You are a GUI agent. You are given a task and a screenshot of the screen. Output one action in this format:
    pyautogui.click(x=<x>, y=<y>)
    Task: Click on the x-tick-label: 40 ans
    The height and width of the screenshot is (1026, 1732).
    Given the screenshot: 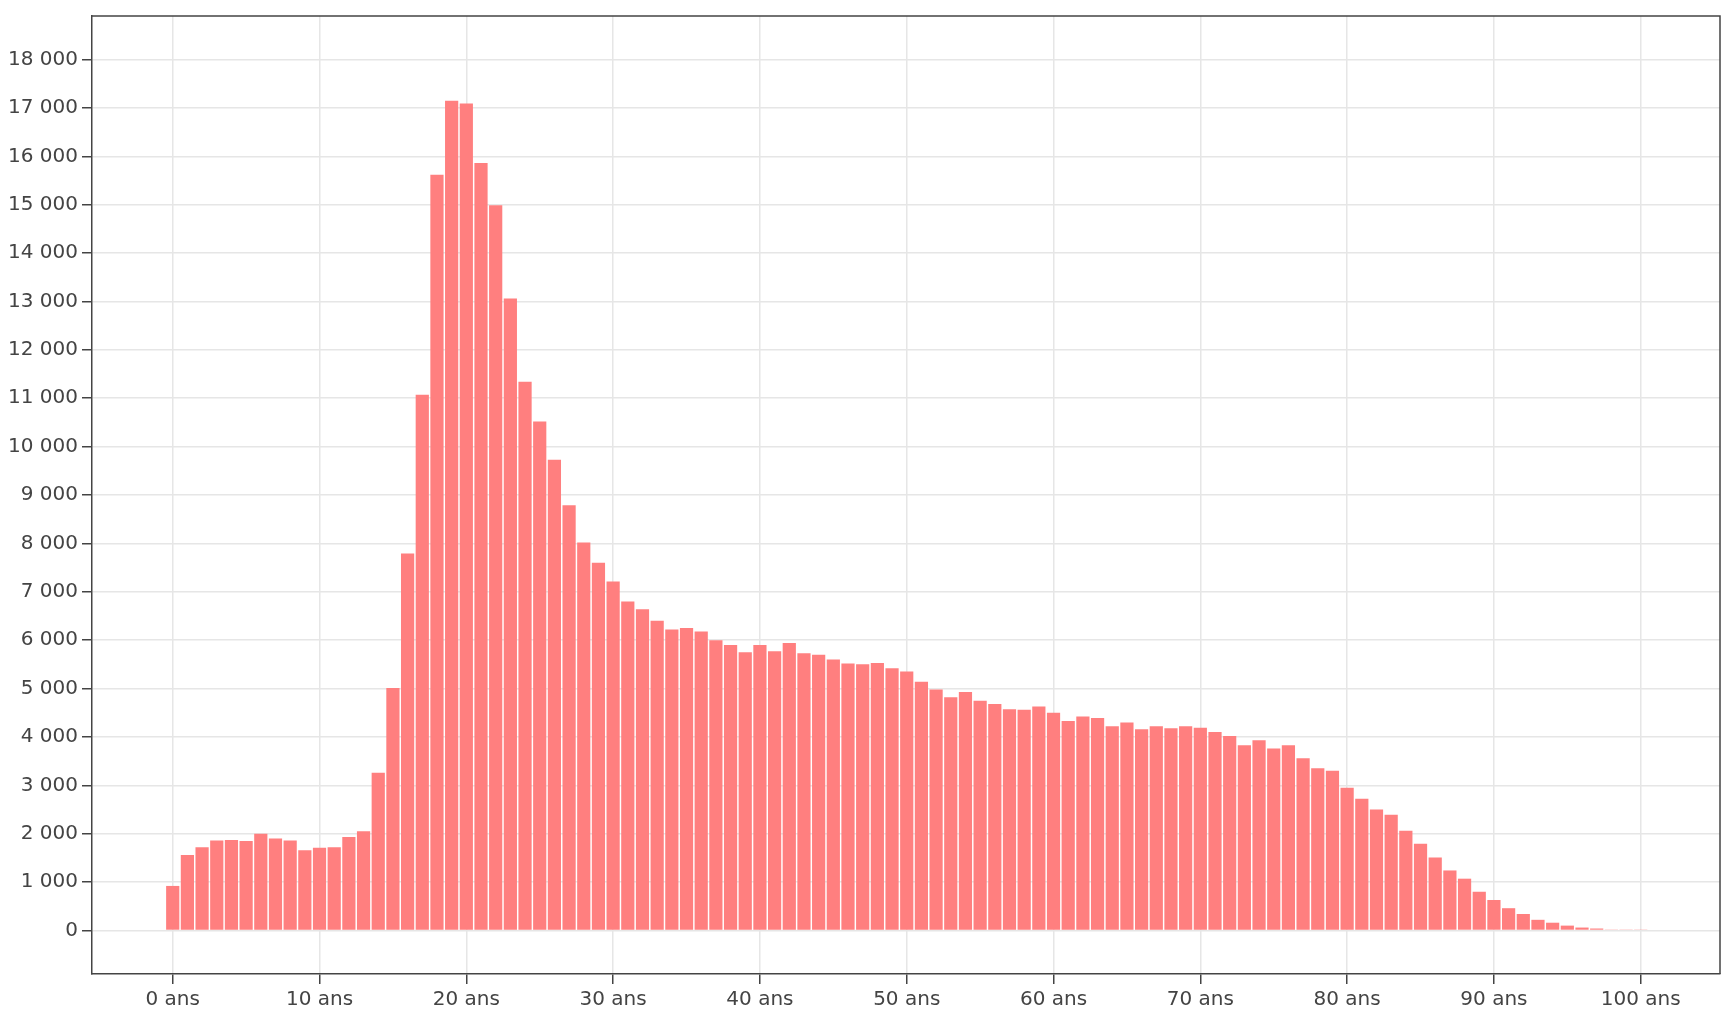 What is the action you would take?
    pyautogui.click(x=760, y=998)
    